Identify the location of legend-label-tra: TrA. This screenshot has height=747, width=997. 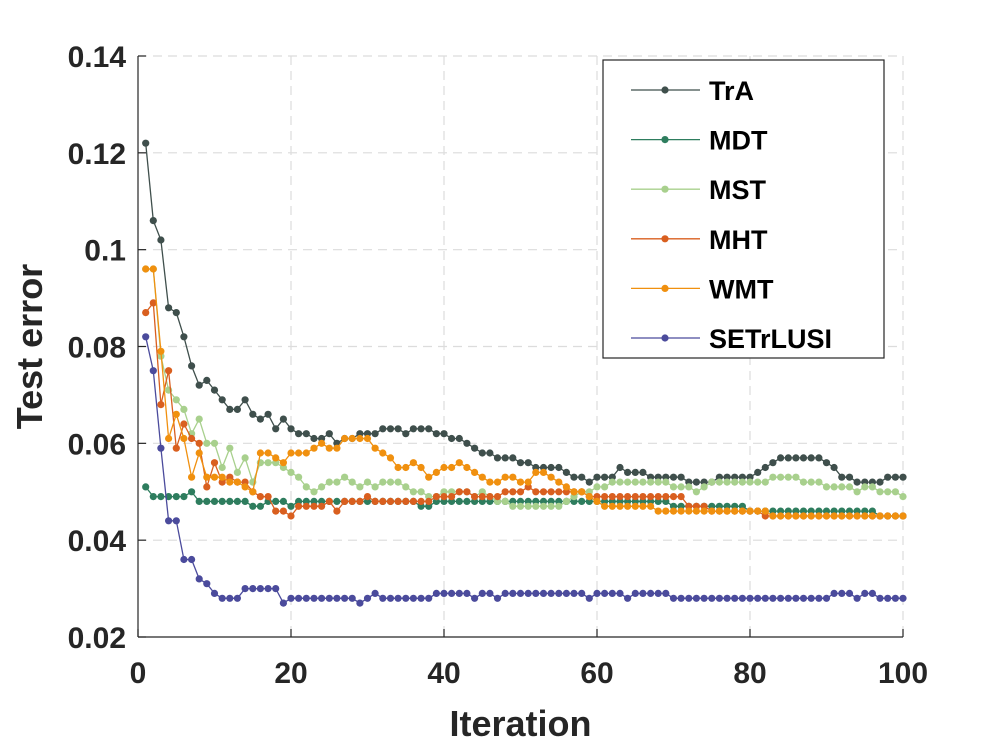
(731, 91).